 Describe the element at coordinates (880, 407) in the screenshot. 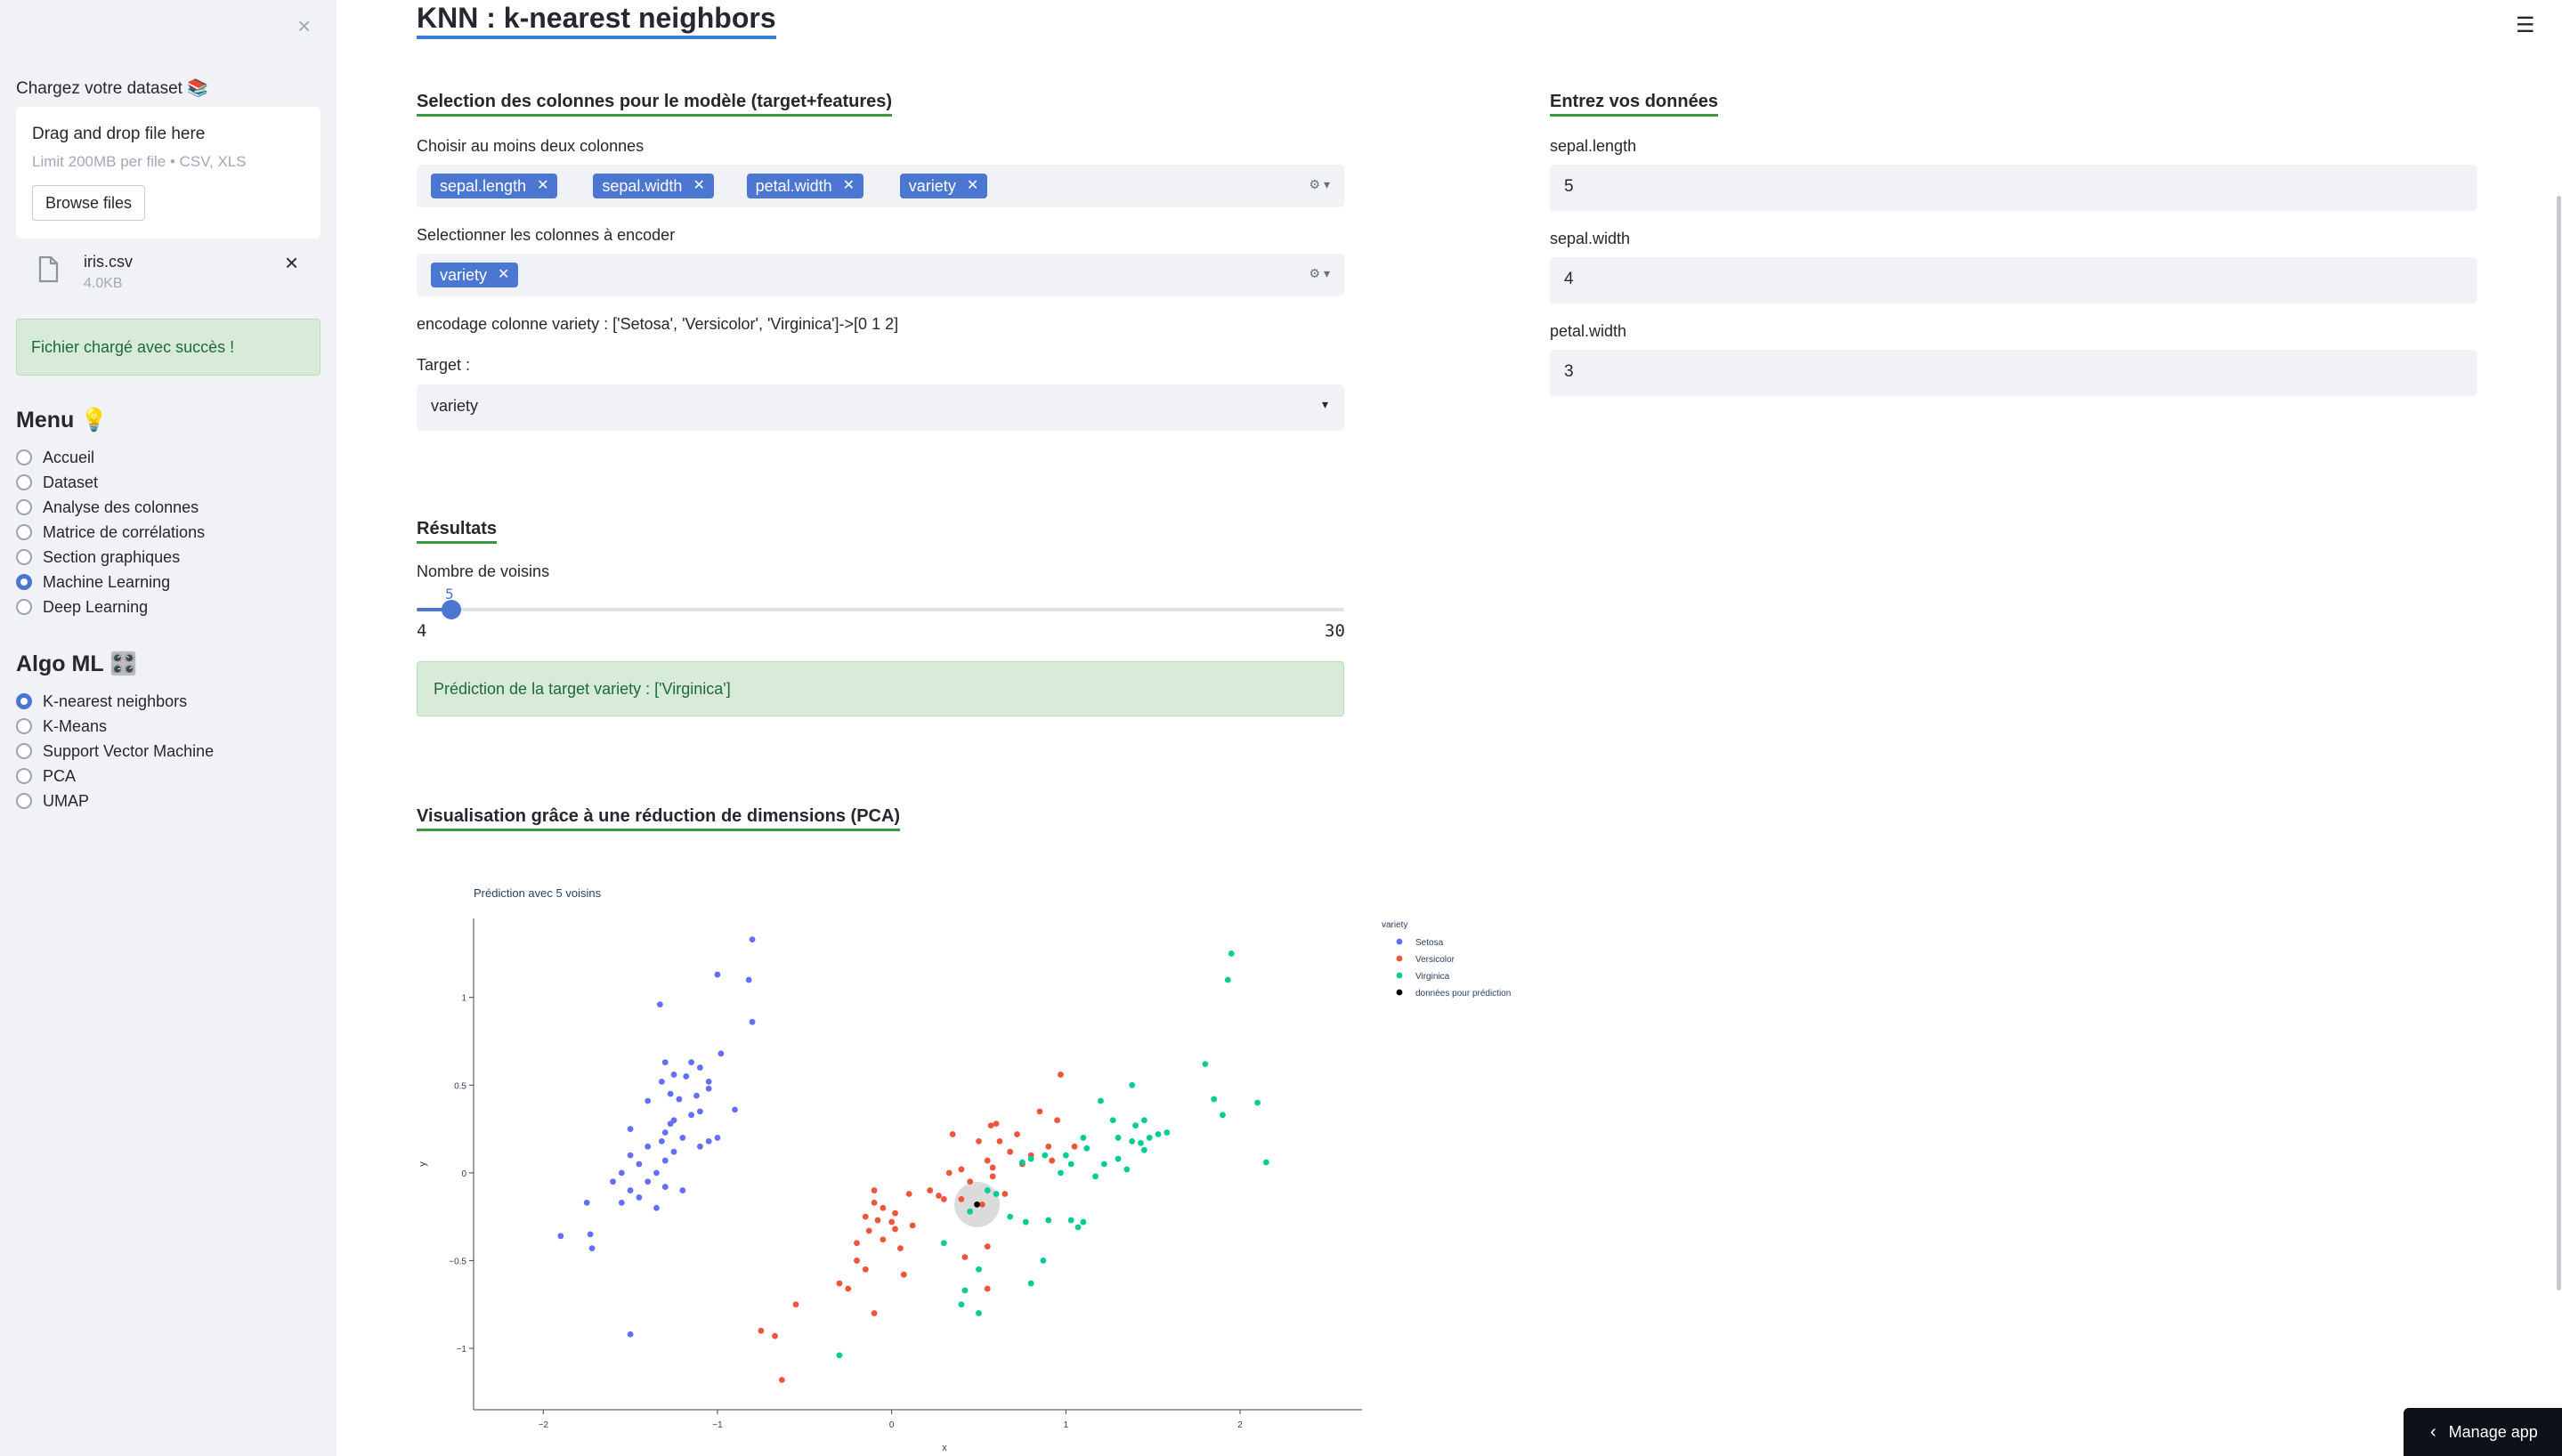

I see `target-select: variety ▾` at that location.